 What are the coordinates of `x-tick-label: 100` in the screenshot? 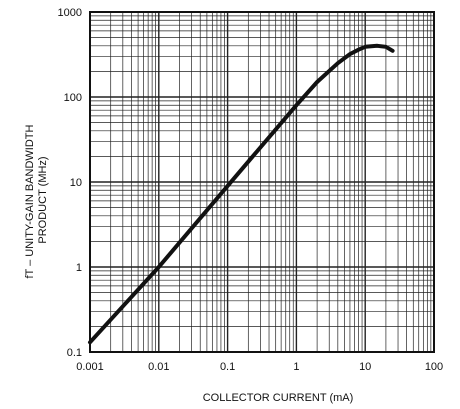 It's located at (434, 367).